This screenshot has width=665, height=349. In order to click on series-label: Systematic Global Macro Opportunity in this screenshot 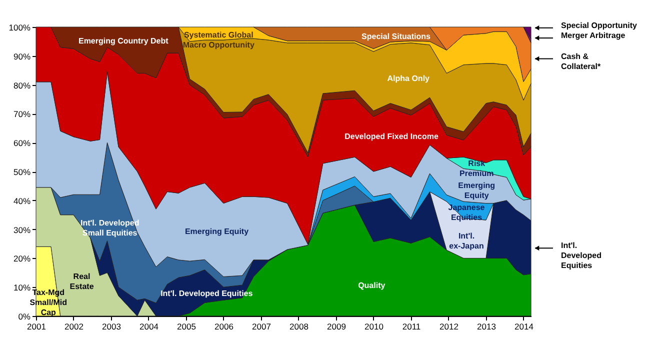, I will do `click(218, 40)`.